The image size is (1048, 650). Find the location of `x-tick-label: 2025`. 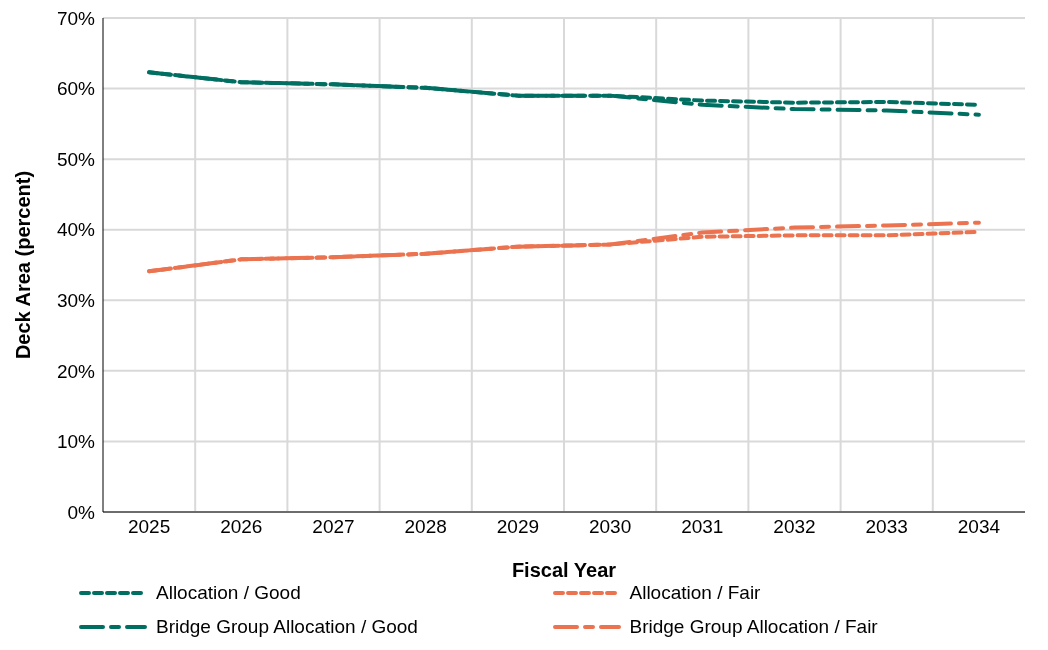

x-tick-label: 2025 is located at coordinates (149, 527).